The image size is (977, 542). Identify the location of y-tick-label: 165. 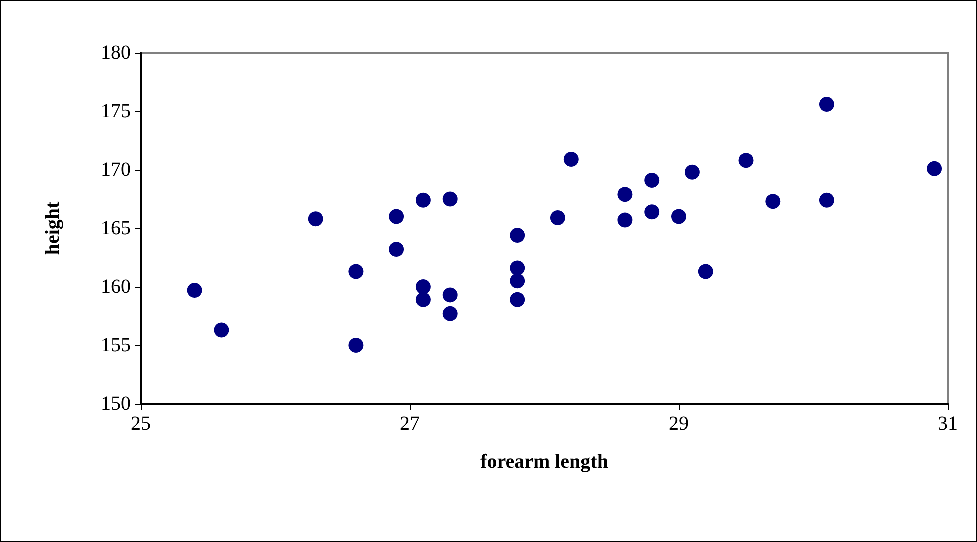
(116, 229).